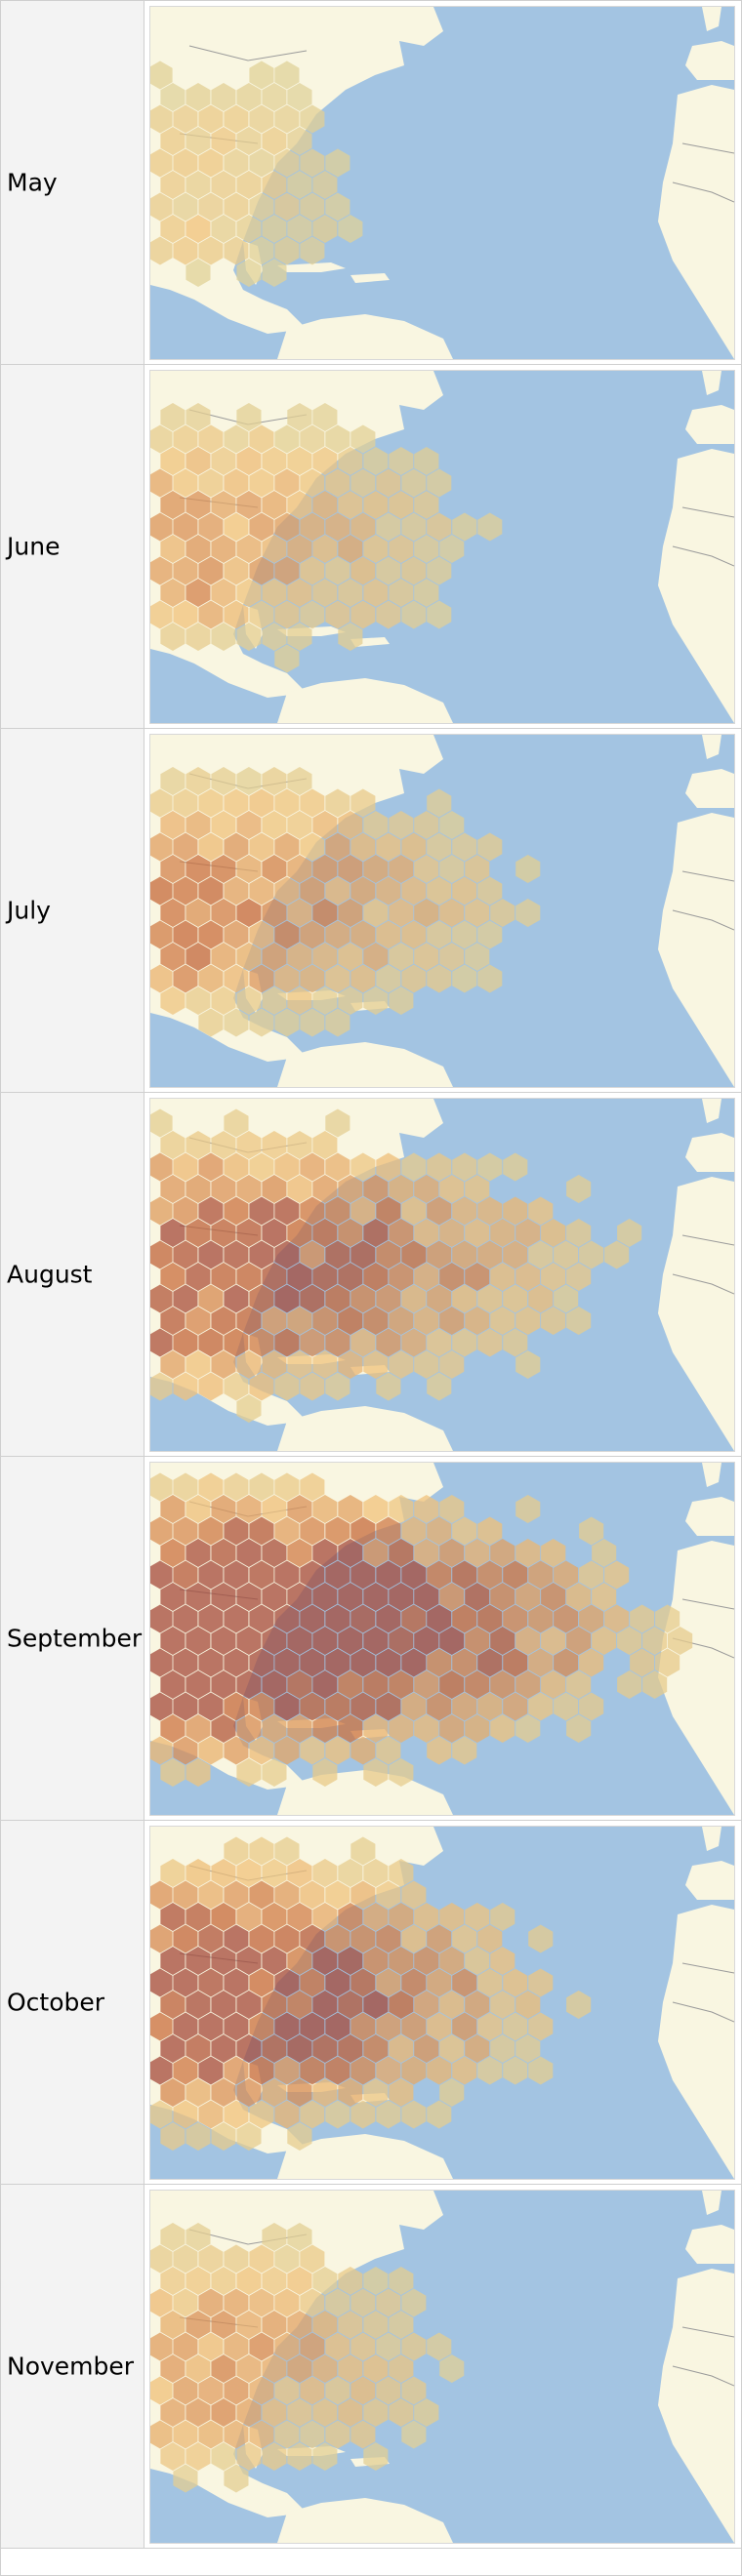 This screenshot has width=742, height=2576. Describe the element at coordinates (703, 536) in the screenshot. I see `africa-borders` at that location.